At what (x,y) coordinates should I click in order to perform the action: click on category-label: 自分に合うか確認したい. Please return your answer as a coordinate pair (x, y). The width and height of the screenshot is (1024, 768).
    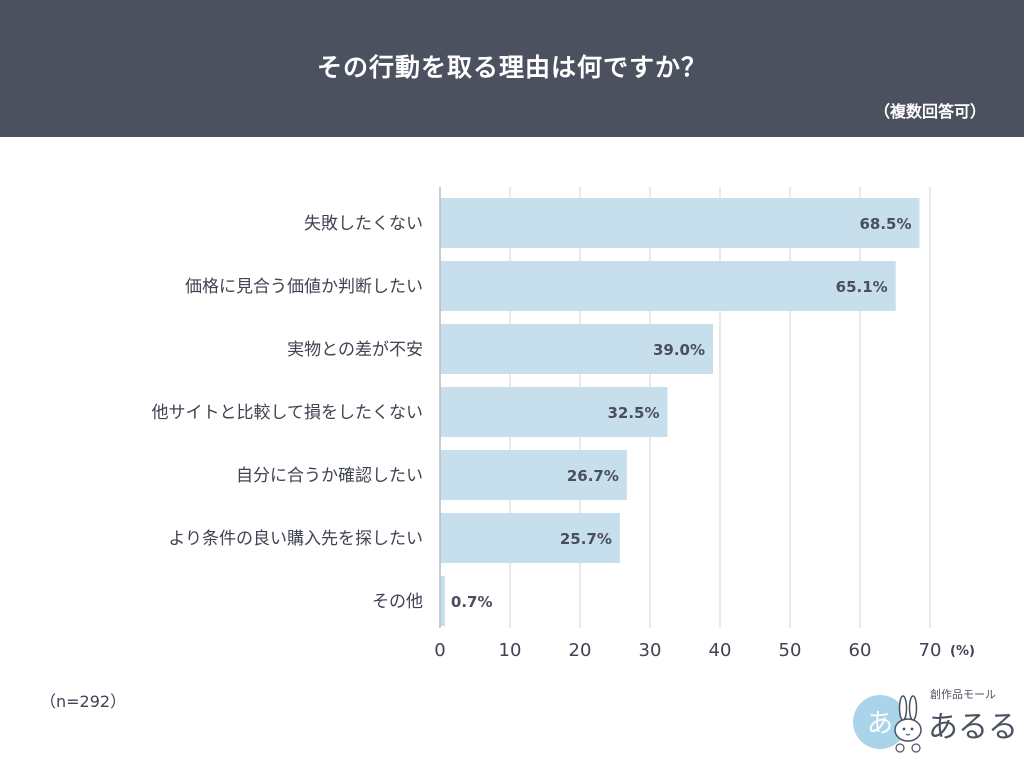
    Looking at the image, I should click on (329, 476).